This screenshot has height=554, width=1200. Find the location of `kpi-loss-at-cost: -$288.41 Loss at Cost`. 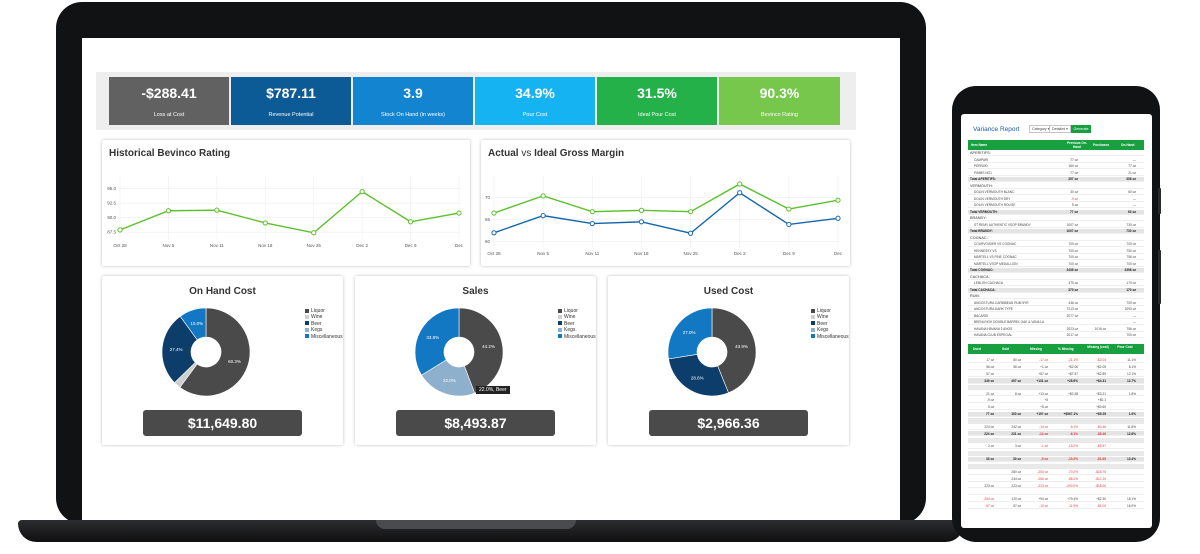

kpi-loss-at-cost: -$288.41 Loss at Cost is located at coordinates (169, 101).